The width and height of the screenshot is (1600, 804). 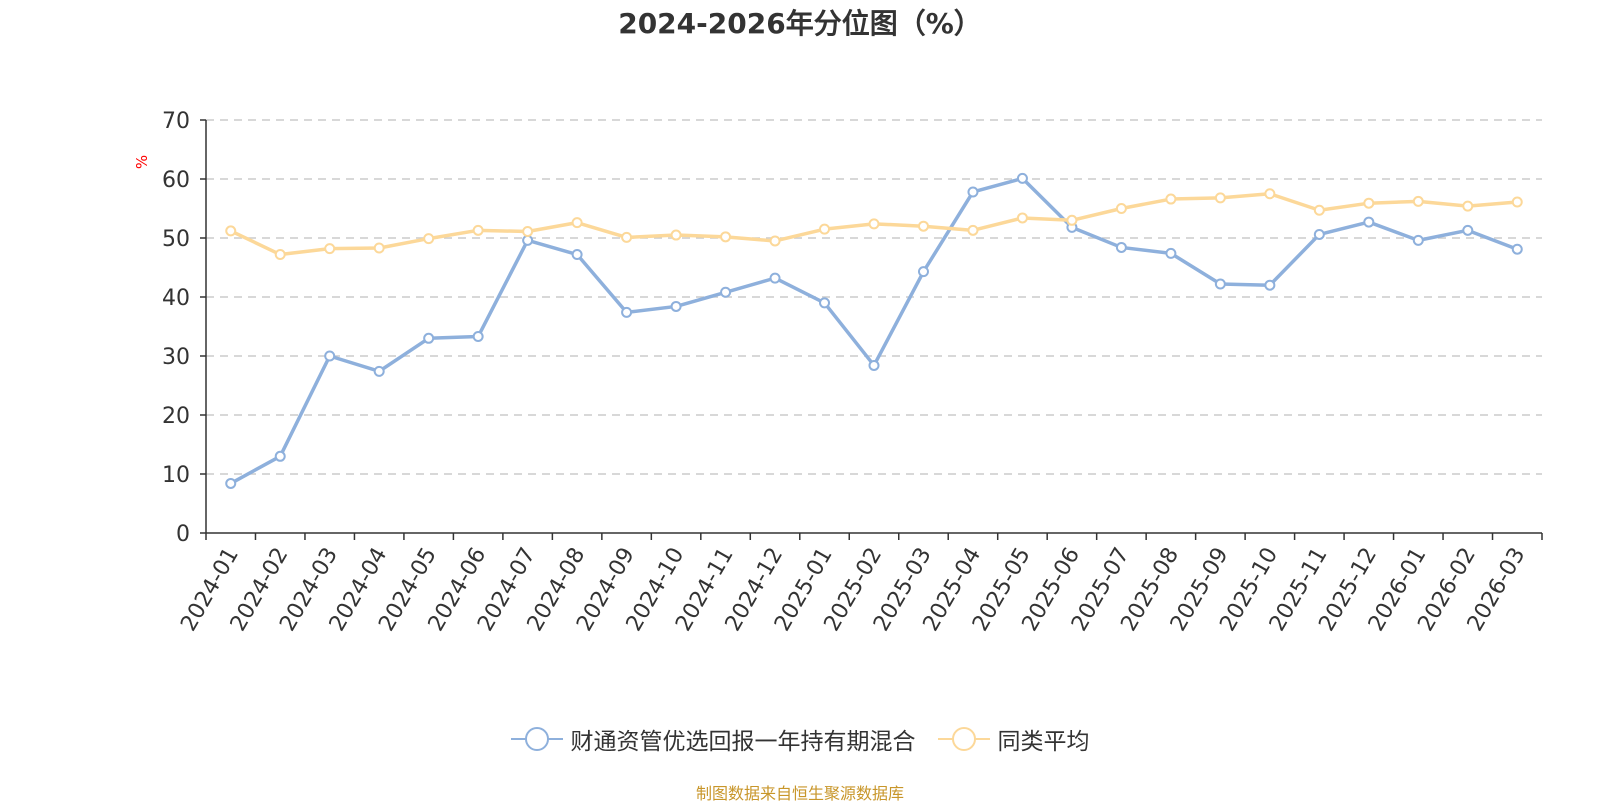 What do you see at coordinates (183, 534) in the screenshot?
I see `y-tick-label: 0` at bounding box center [183, 534].